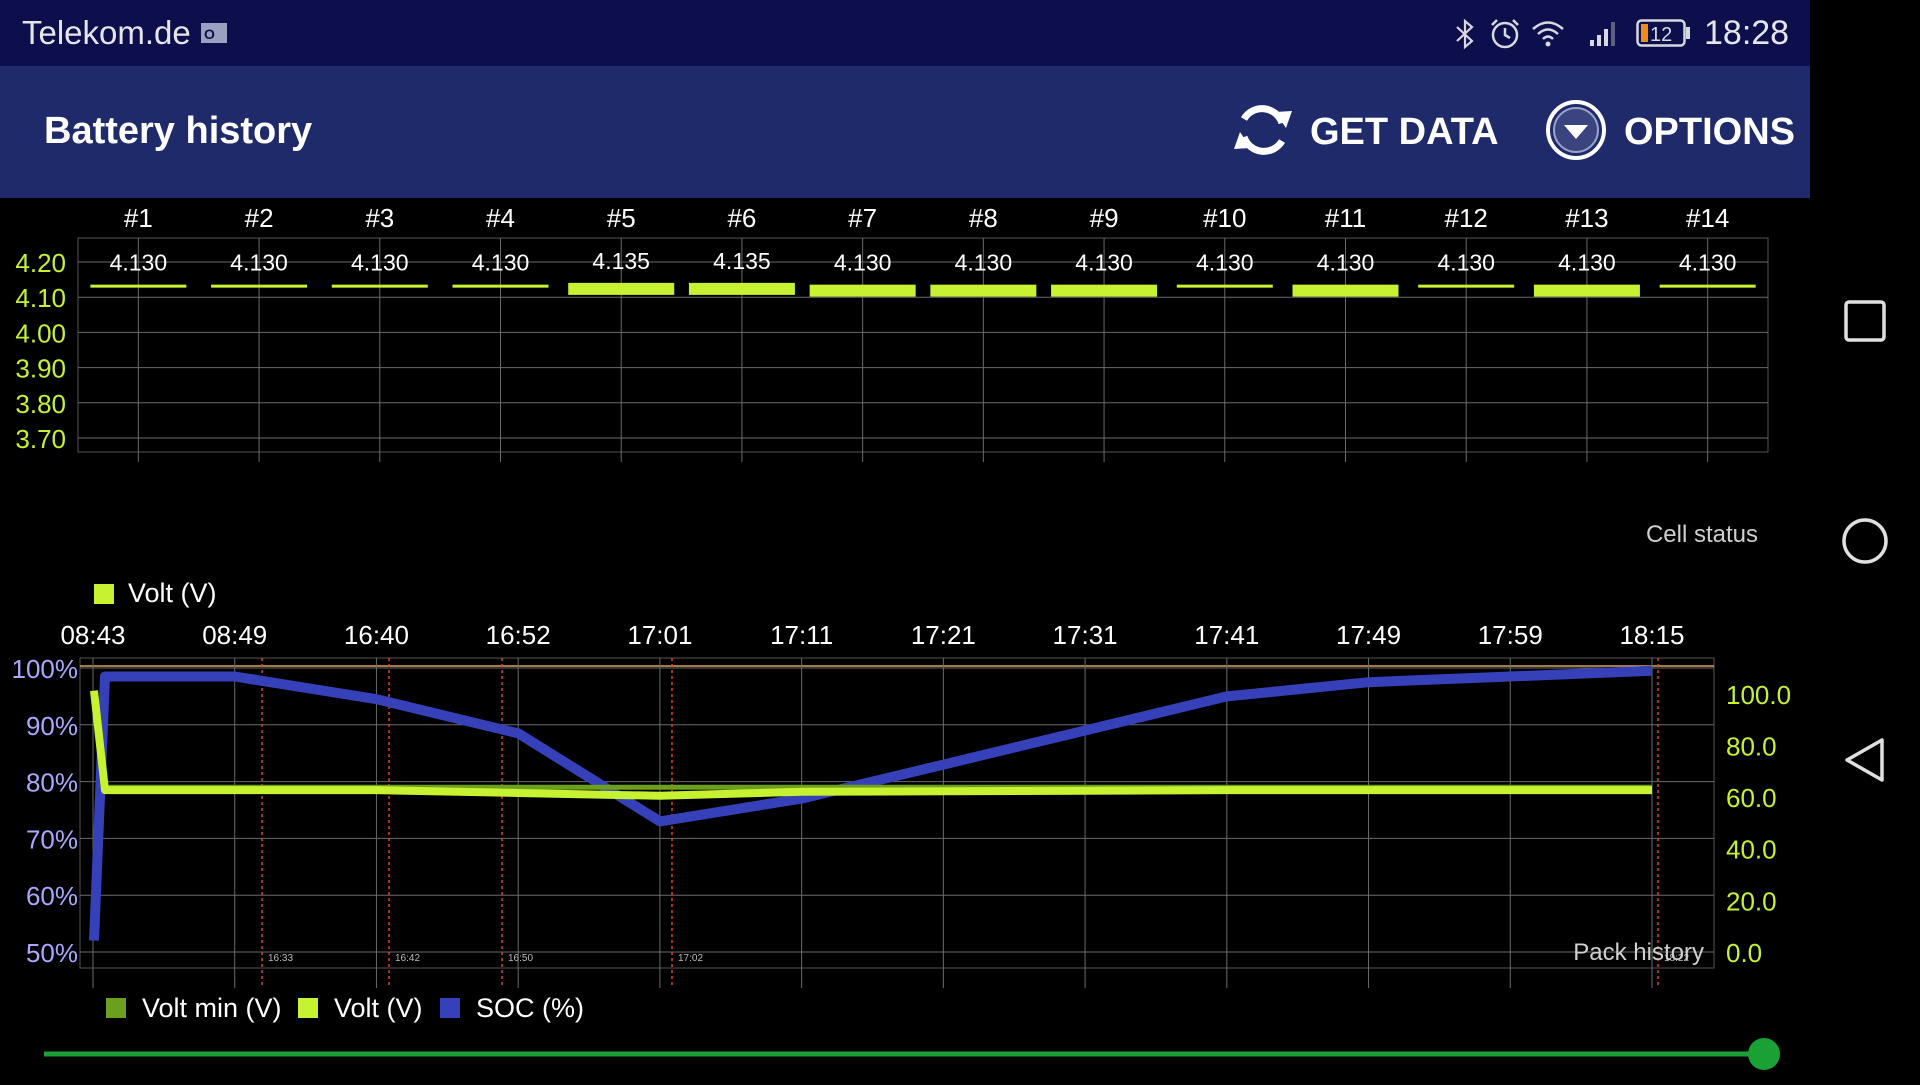 This screenshot has height=1085, width=1920. I want to click on cell-category-label: #14, so click(1707, 218).